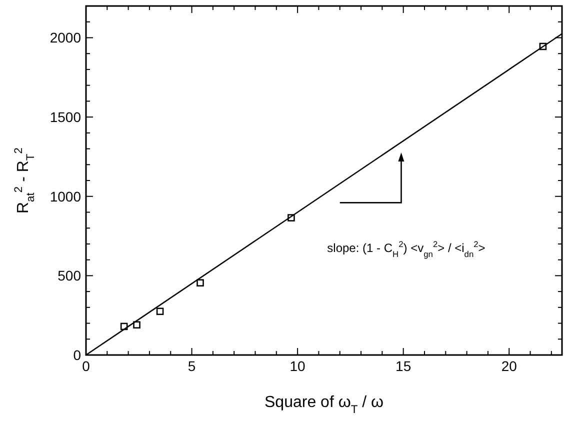  Describe the element at coordinates (192, 366) in the screenshot. I see `x-tick-label: 5` at that location.